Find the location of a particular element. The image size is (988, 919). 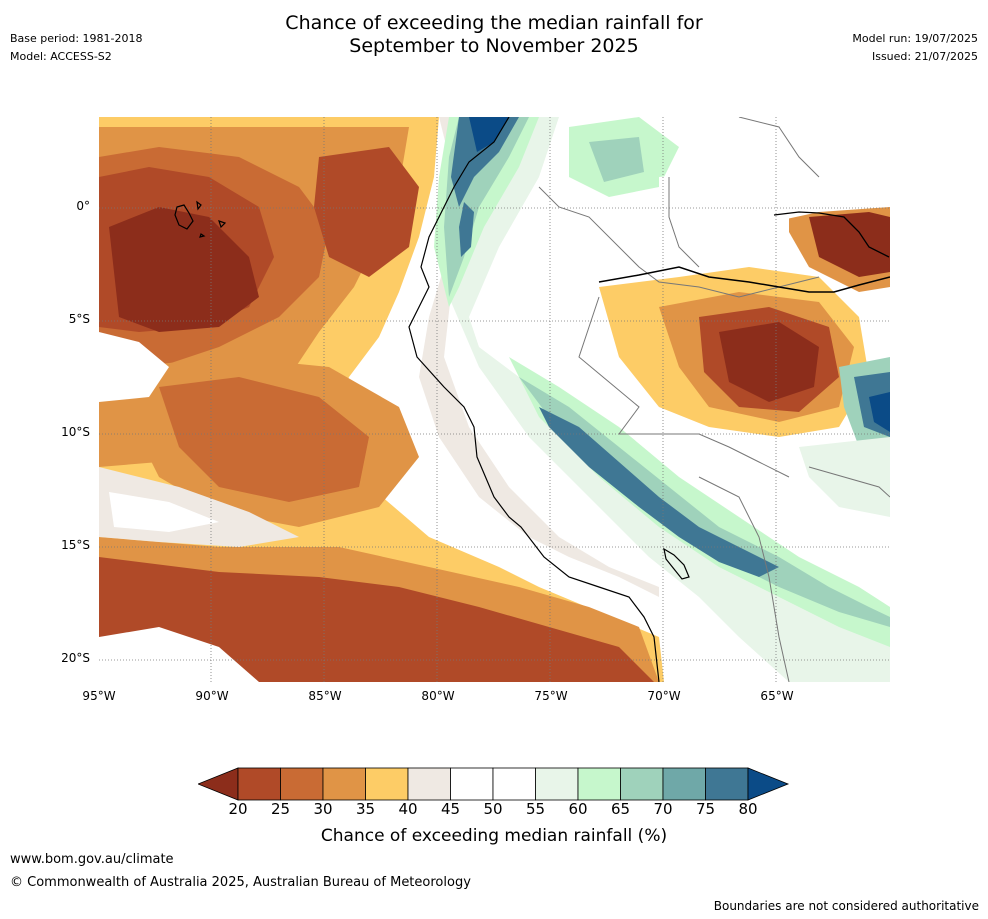

lat-label-10s: 10°S is located at coordinates (75, 432).